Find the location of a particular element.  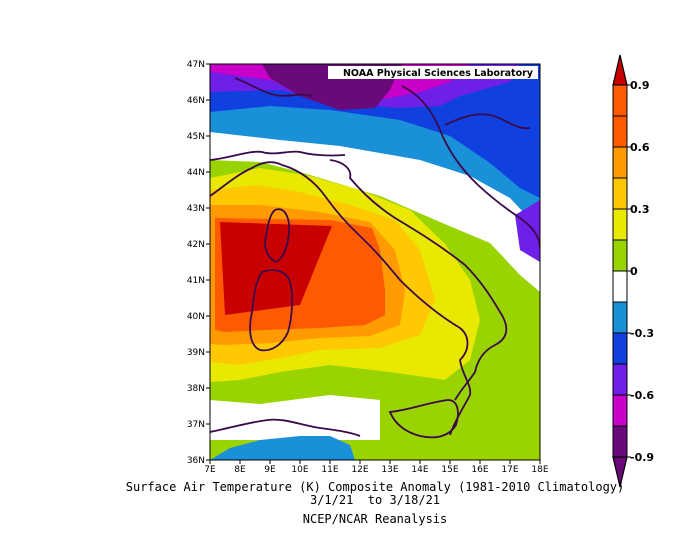

lon-tick-label: 15E is located at coordinates (449, 470).